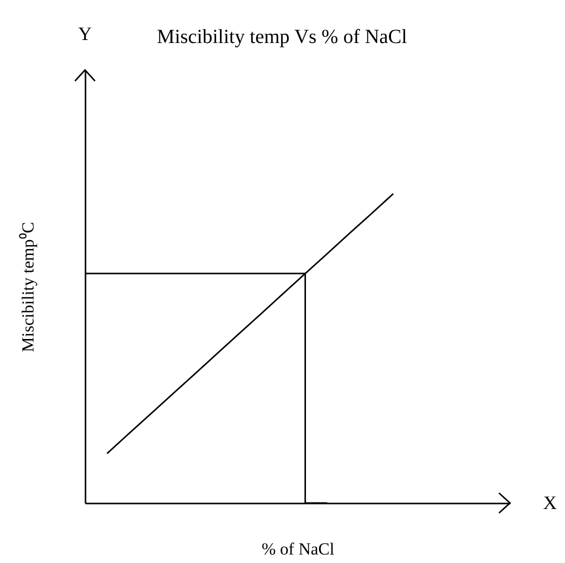 This screenshot has width=565, height=563. What do you see at coordinates (298, 549) in the screenshot?
I see `x-axis-title: % of NaCl` at bounding box center [298, 549].